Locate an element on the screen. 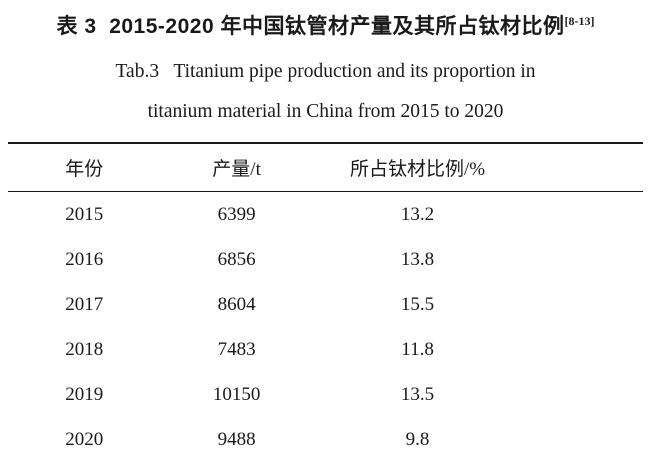  proportion-cell: 9.8 is located at coordinates (417, 439).